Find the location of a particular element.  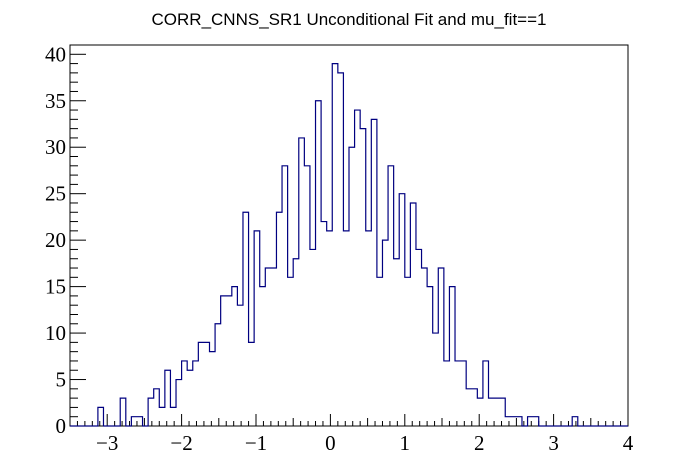

y-tick-label: 25 is located at coordinates (55, 194).